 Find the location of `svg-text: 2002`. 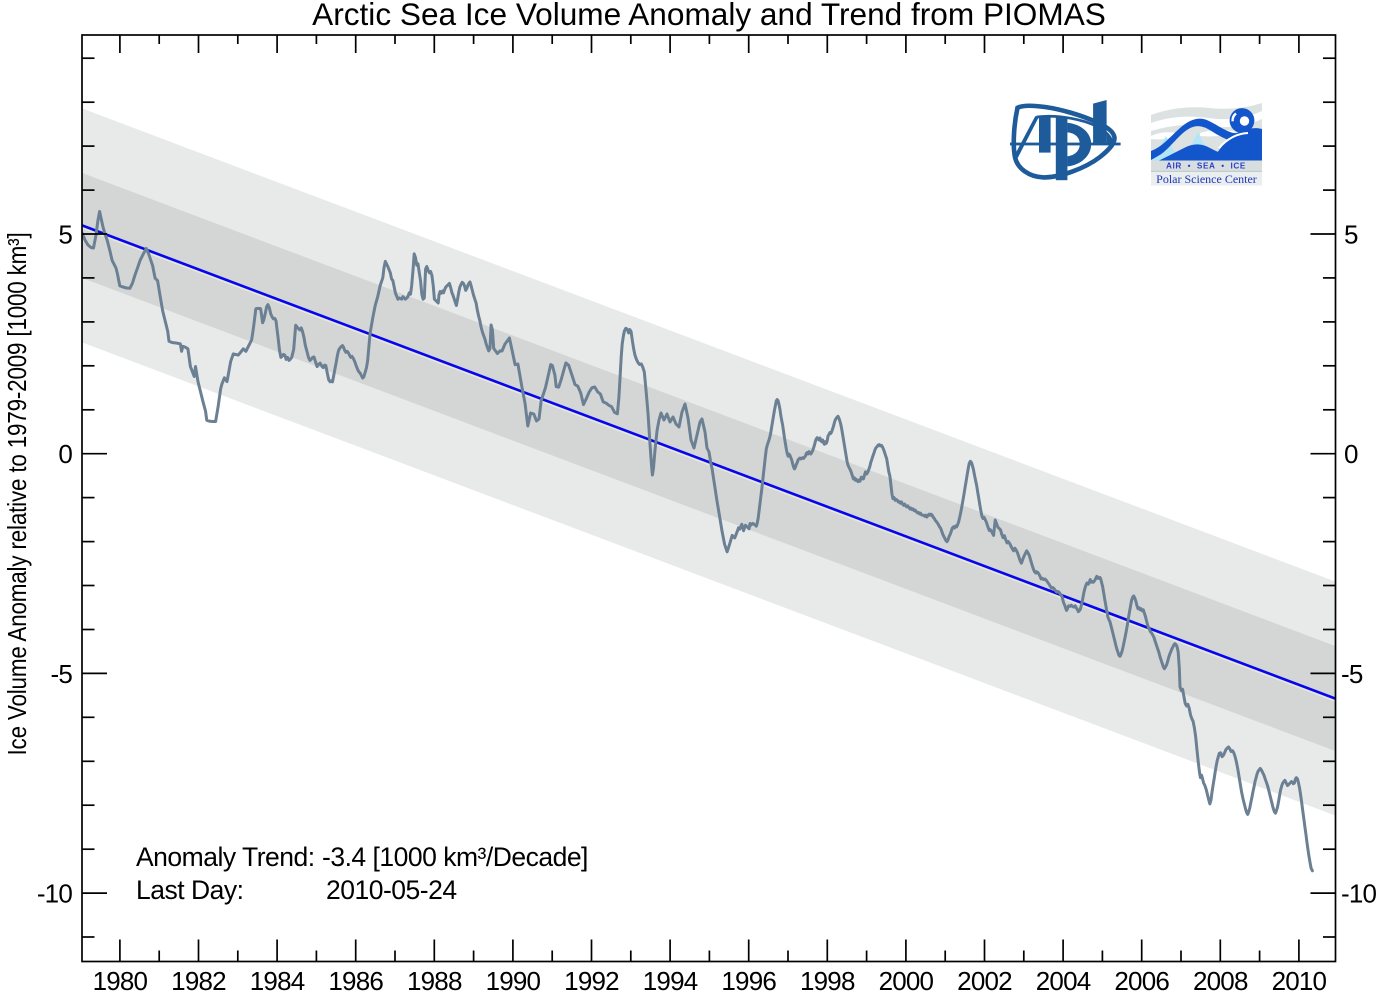

svg-text: 2002 is located at coordinates (984, 979).